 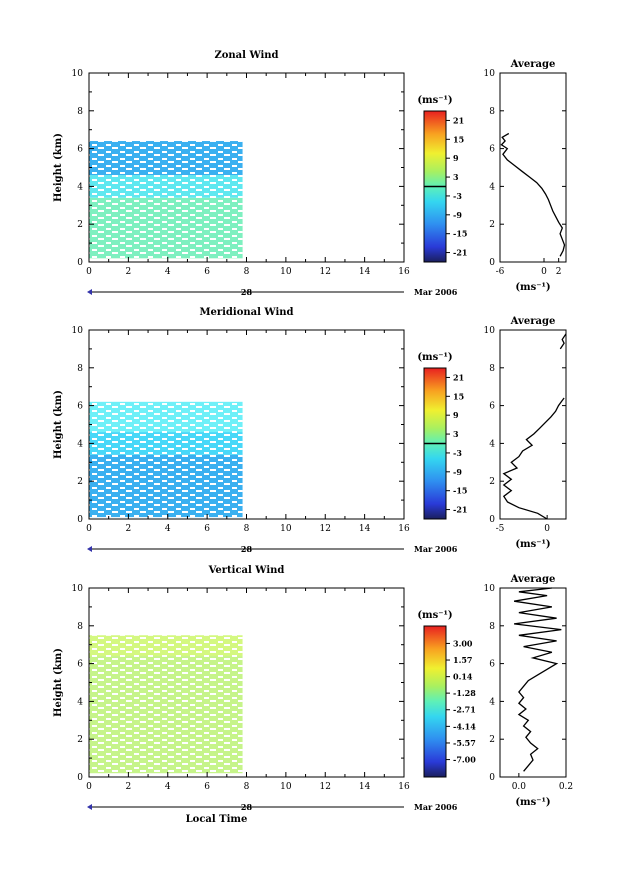 What do you see at coordinates (492, 520) in the screenshot?
I see `average-y-tick-label: 0` at bounding box center [492, 520].